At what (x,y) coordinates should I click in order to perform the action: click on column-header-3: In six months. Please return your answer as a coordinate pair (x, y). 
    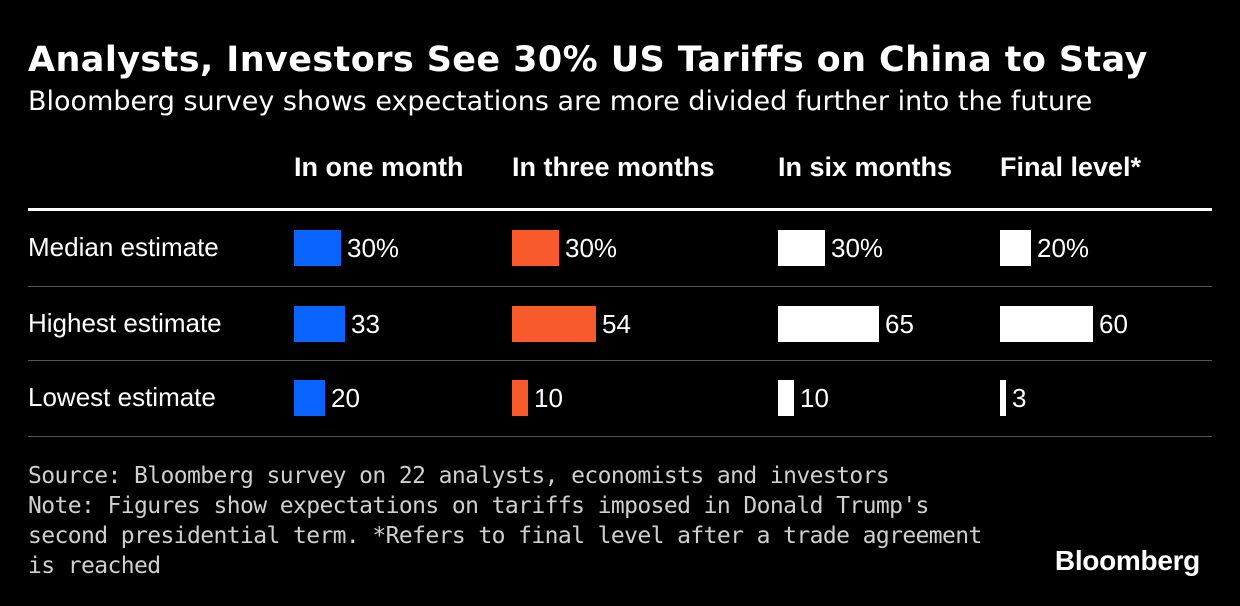
    Looking at the image, I should click on (865, 167).